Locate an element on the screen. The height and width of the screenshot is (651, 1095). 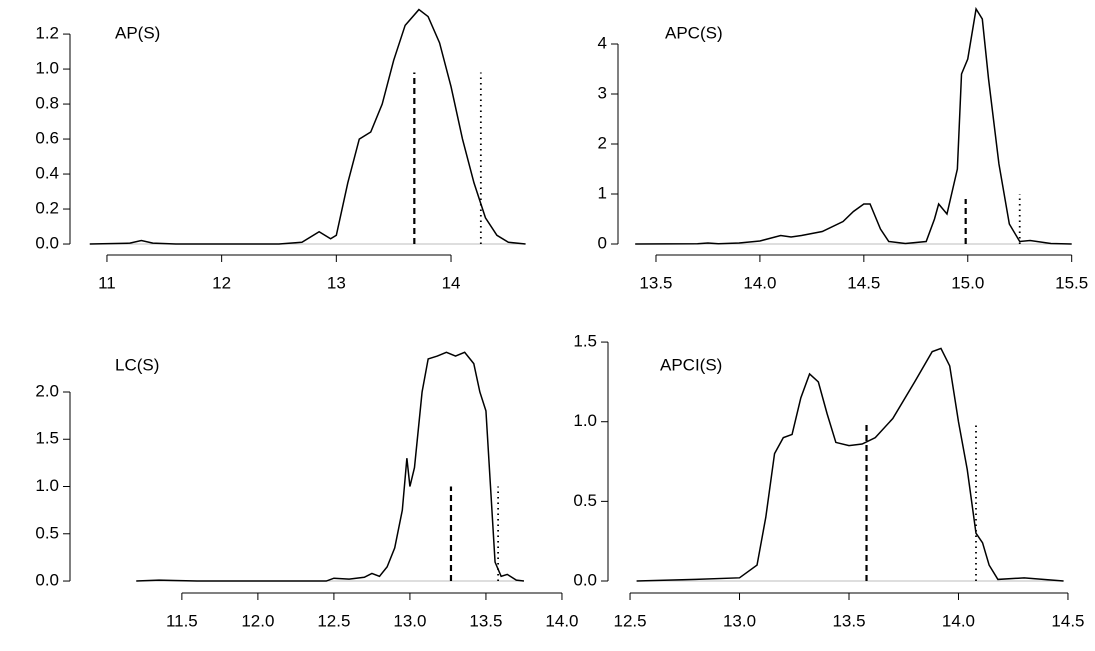
x-tick-label: 12.0 is located at coordinates (257, 620).